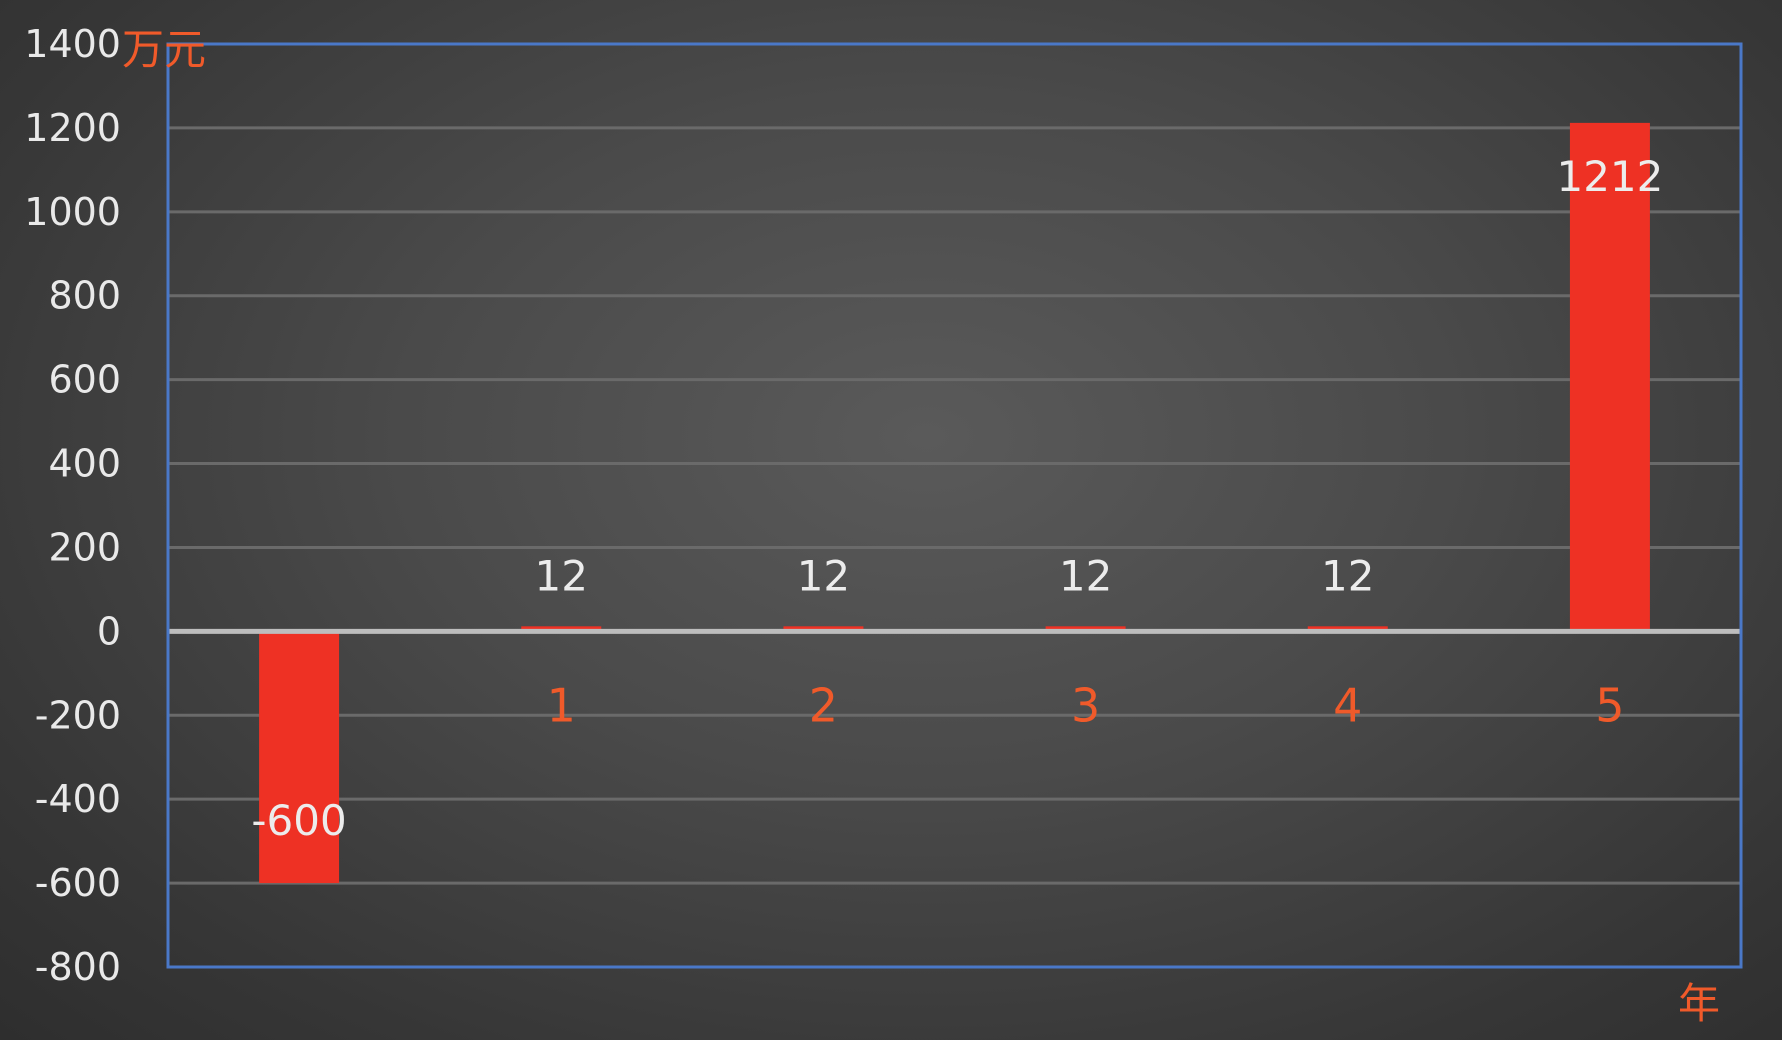 The height and width of the screenshot is (1040, 1782). Describe the element at coordinates (823, 705) in the screenshot. I see `x-category-label: 2` at that location.